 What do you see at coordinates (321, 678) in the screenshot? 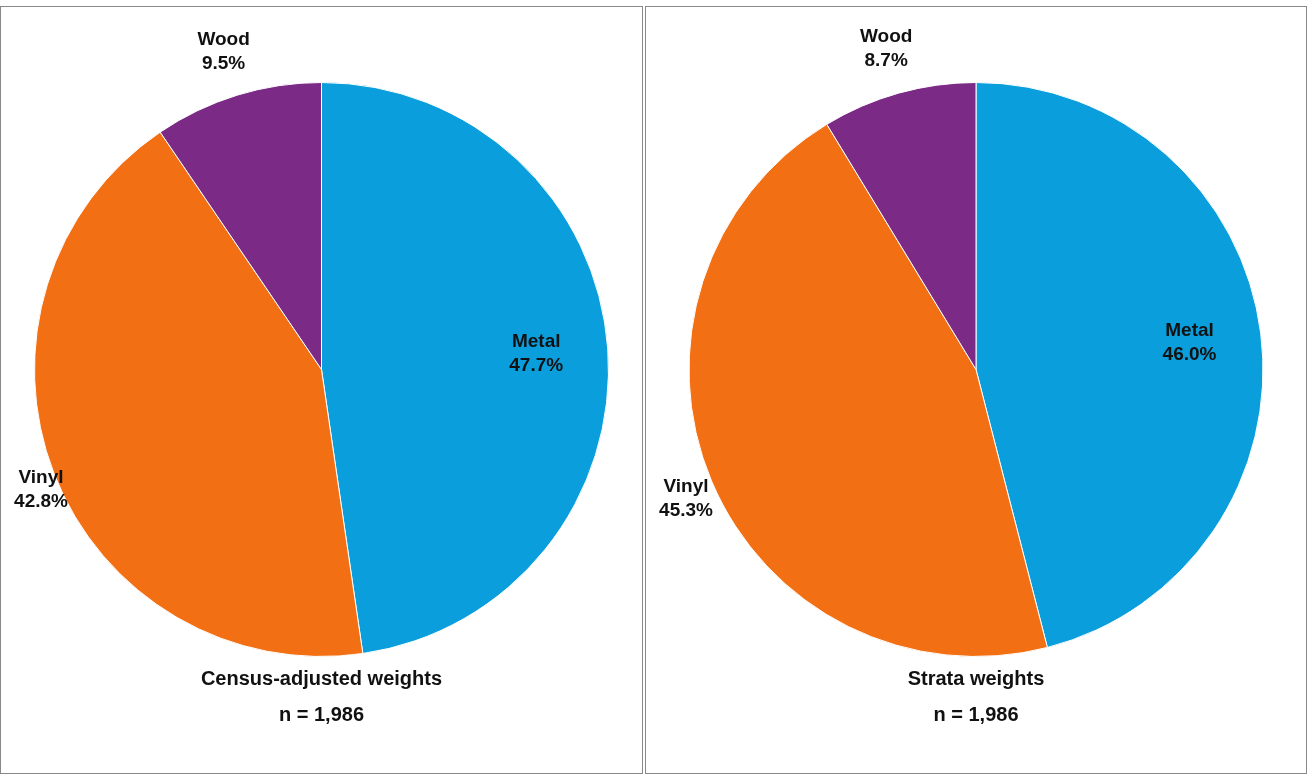
I see `text: Census-adjusted weights` at bounding box center [321, 678].